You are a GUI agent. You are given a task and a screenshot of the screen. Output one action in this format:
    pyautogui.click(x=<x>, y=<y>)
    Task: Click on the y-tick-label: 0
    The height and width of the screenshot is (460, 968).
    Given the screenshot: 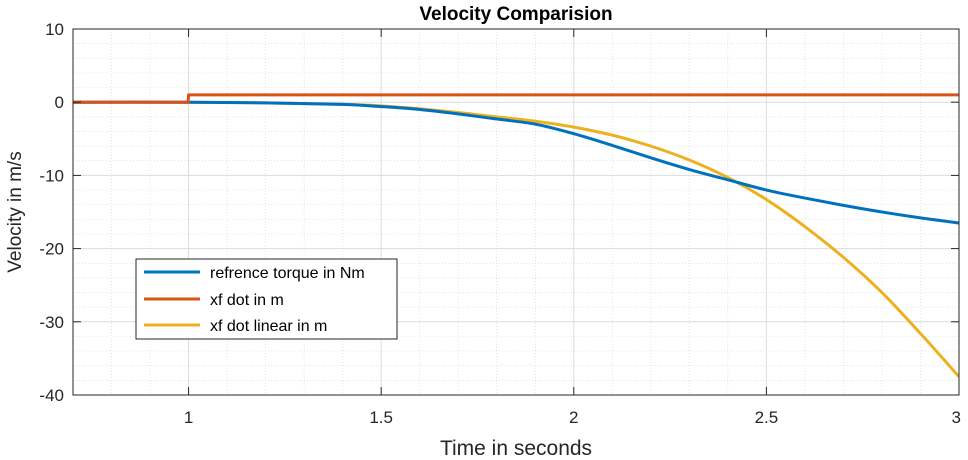 What is the action you would take?
    pyautogui.click(x=59, y=102)
    